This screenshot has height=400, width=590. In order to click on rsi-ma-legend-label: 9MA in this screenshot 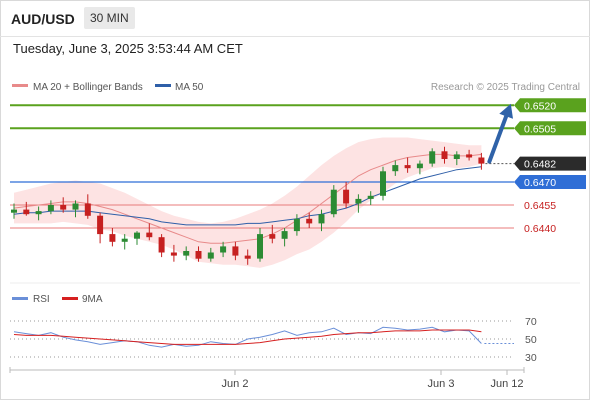, I will do `click(92, 299)`.